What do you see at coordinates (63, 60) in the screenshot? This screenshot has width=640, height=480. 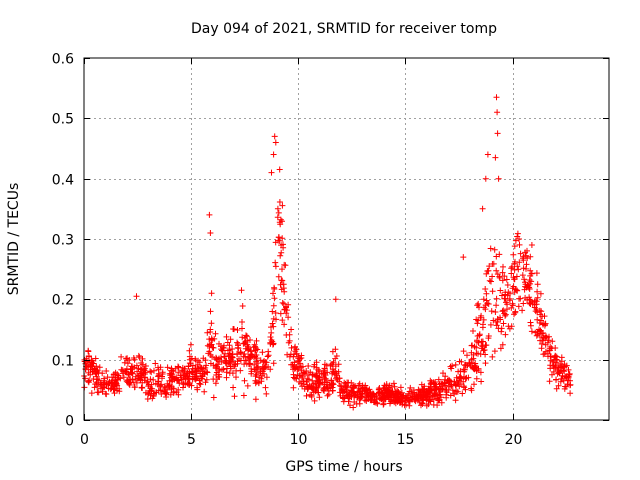 I see `y-tick-label: 0.6` at bounding box center [63, 60].